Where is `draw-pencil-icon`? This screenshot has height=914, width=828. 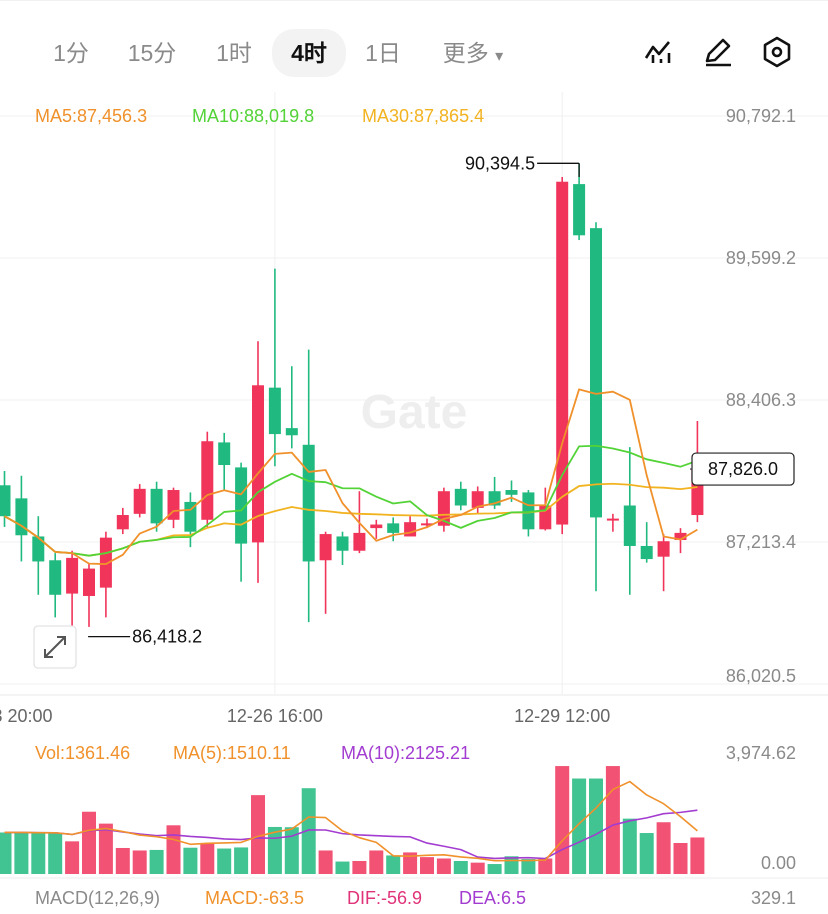
draw-pencil-icon is located at coordinates (718, 52).